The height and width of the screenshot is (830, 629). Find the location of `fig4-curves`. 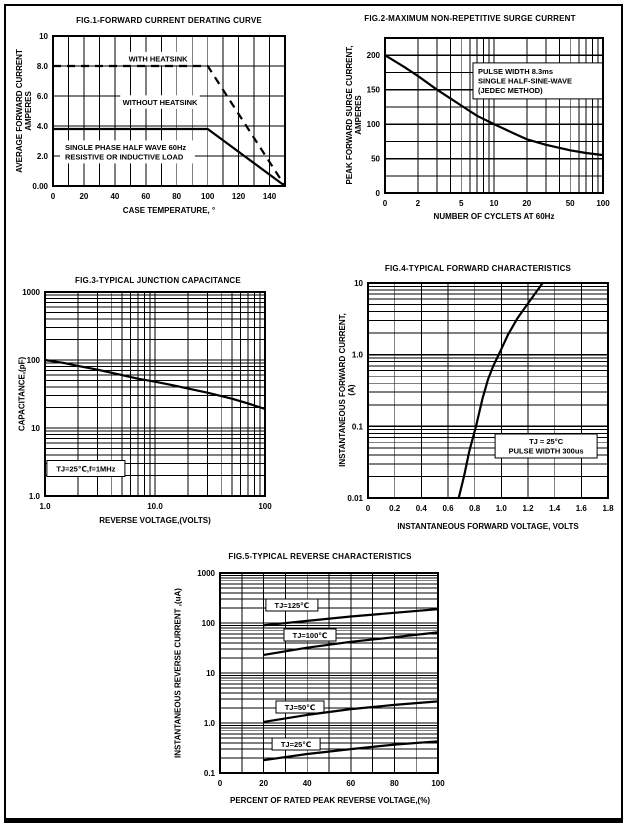

fig4-curves is located at coordinates (500, 390).